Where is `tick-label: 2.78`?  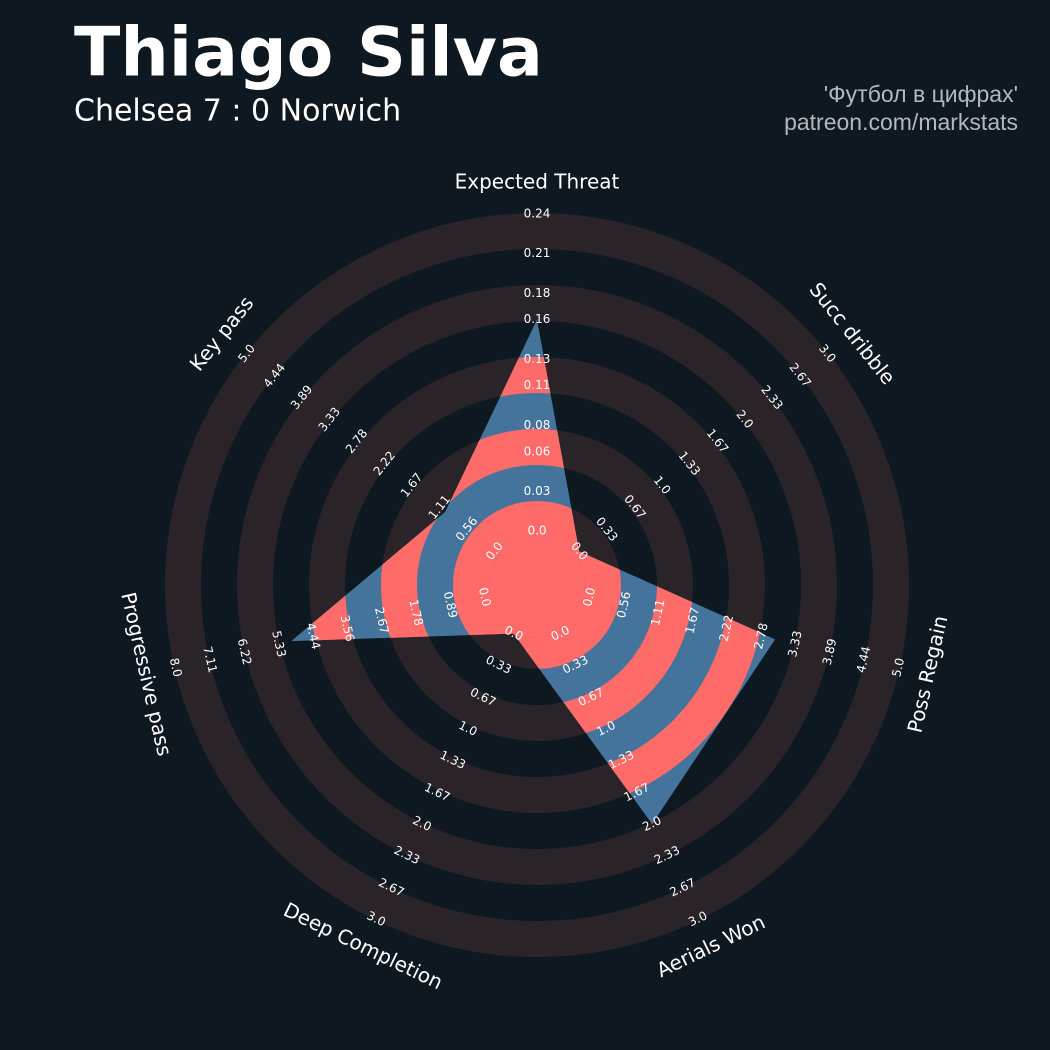 tick-label: 2.78 is located at coordinates (761, 636).